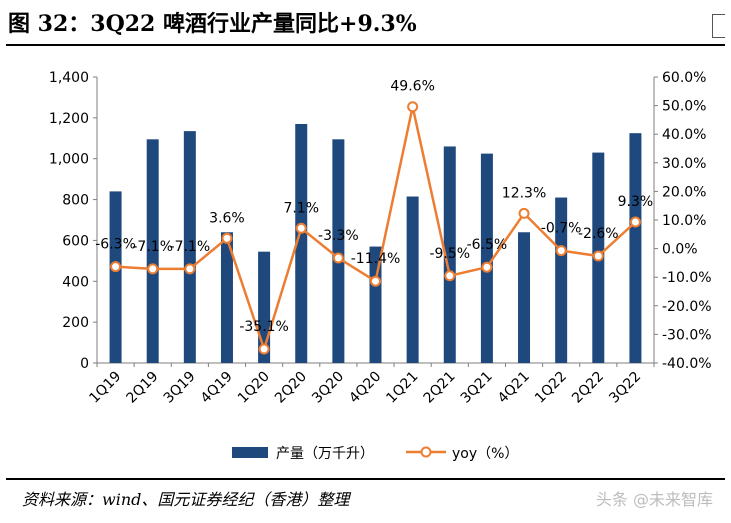  I want to click on legend-swatch-marker, so click(426, 452).